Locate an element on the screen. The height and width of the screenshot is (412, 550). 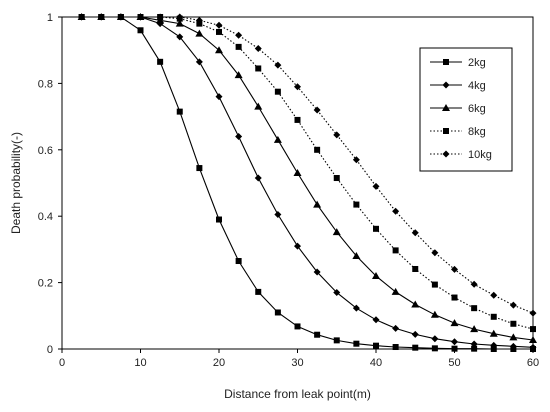
y-tick-label: 1 is located at coordinates (50, 18).